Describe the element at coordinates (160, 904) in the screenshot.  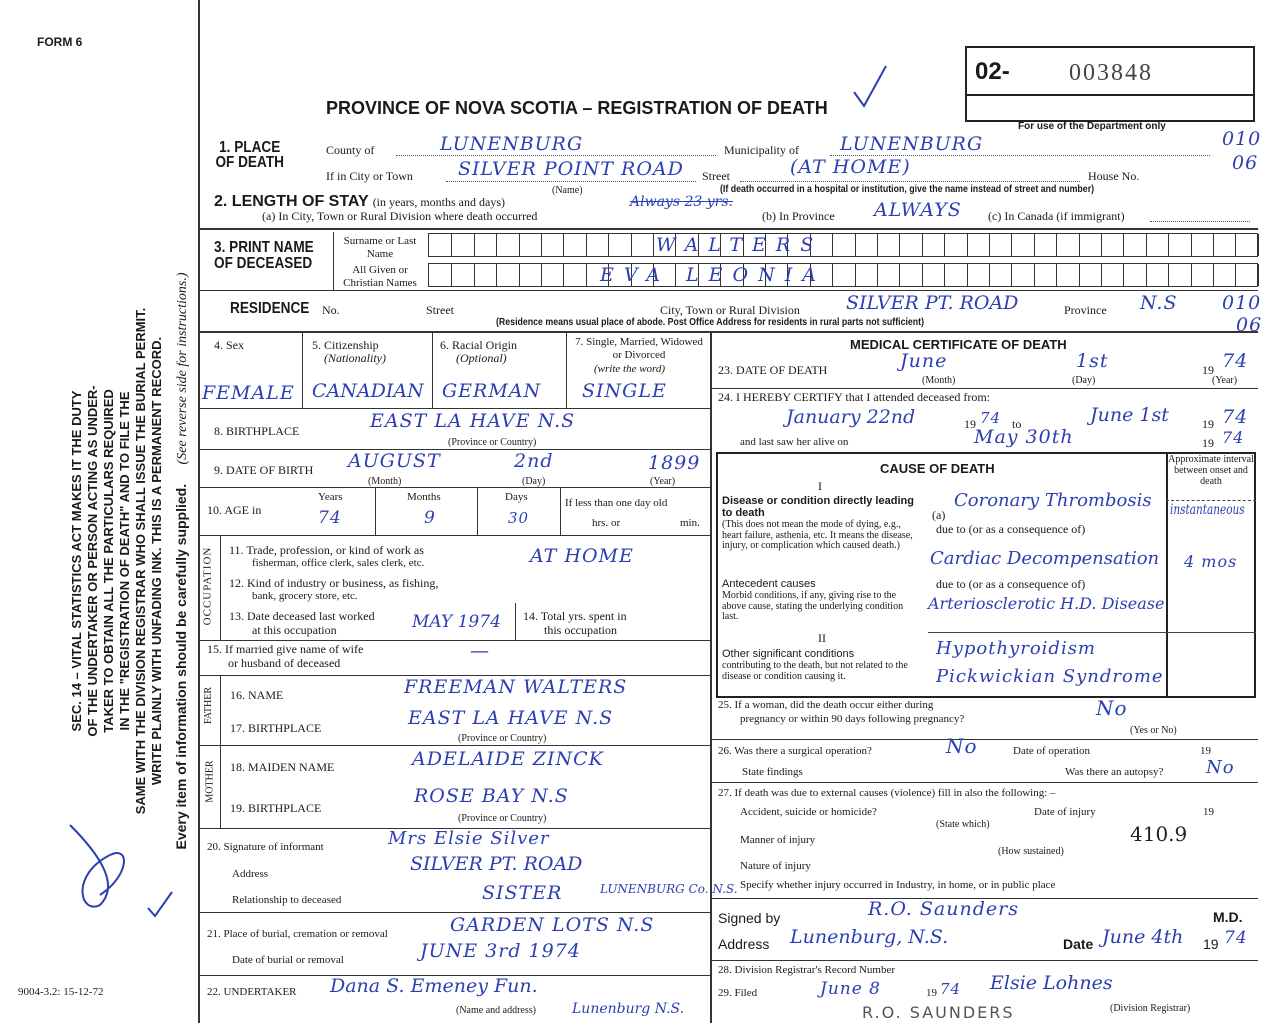
I see `check-mark-icon` at that location.